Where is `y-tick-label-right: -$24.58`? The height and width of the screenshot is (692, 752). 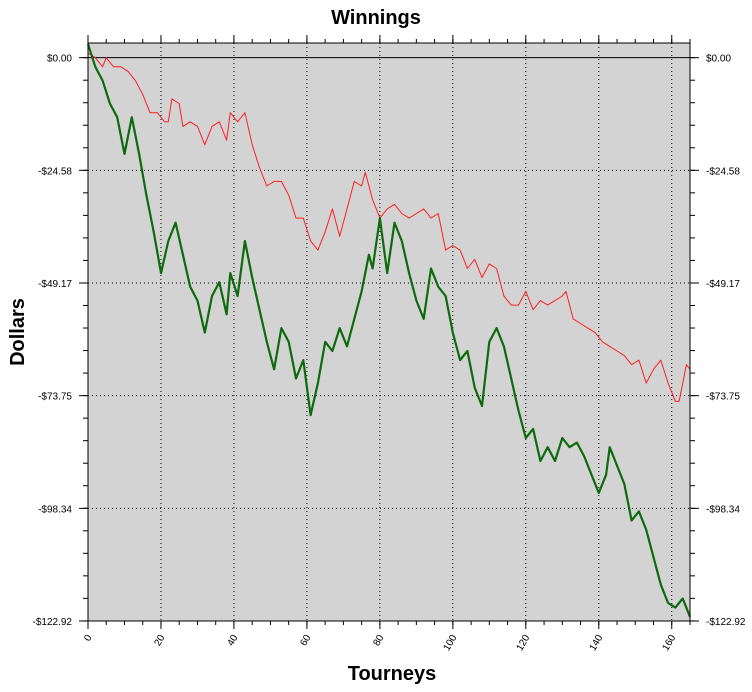
y-tick-label-right: -$24.58 is located at coordinates (723, 171).